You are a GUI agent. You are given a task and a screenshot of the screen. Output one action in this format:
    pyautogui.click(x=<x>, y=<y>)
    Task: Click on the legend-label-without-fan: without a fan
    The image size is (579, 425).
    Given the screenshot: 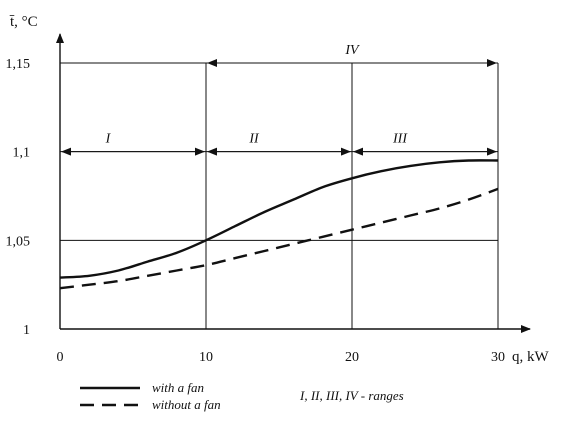 What is the action you would take?
    pyautogui.click(x=186, y=404)
    